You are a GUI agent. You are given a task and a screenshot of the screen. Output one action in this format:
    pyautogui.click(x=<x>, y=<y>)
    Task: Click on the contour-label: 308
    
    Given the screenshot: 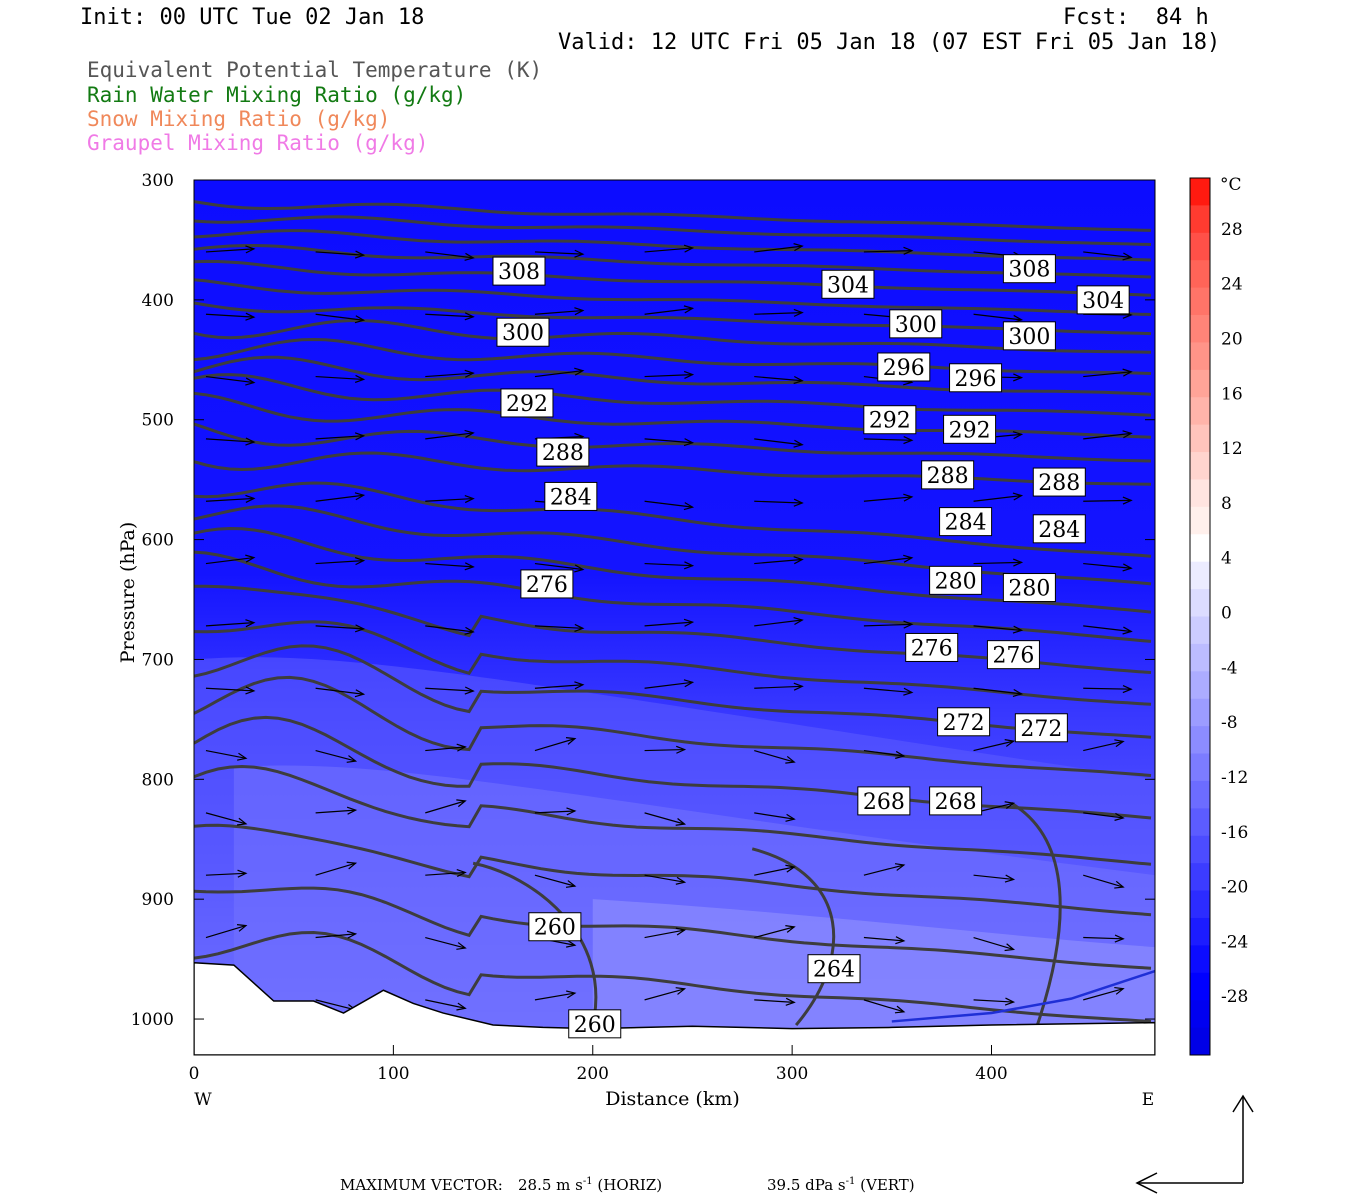 What is the action you would take?
    pyautogui.click(x=519, y=271)
    